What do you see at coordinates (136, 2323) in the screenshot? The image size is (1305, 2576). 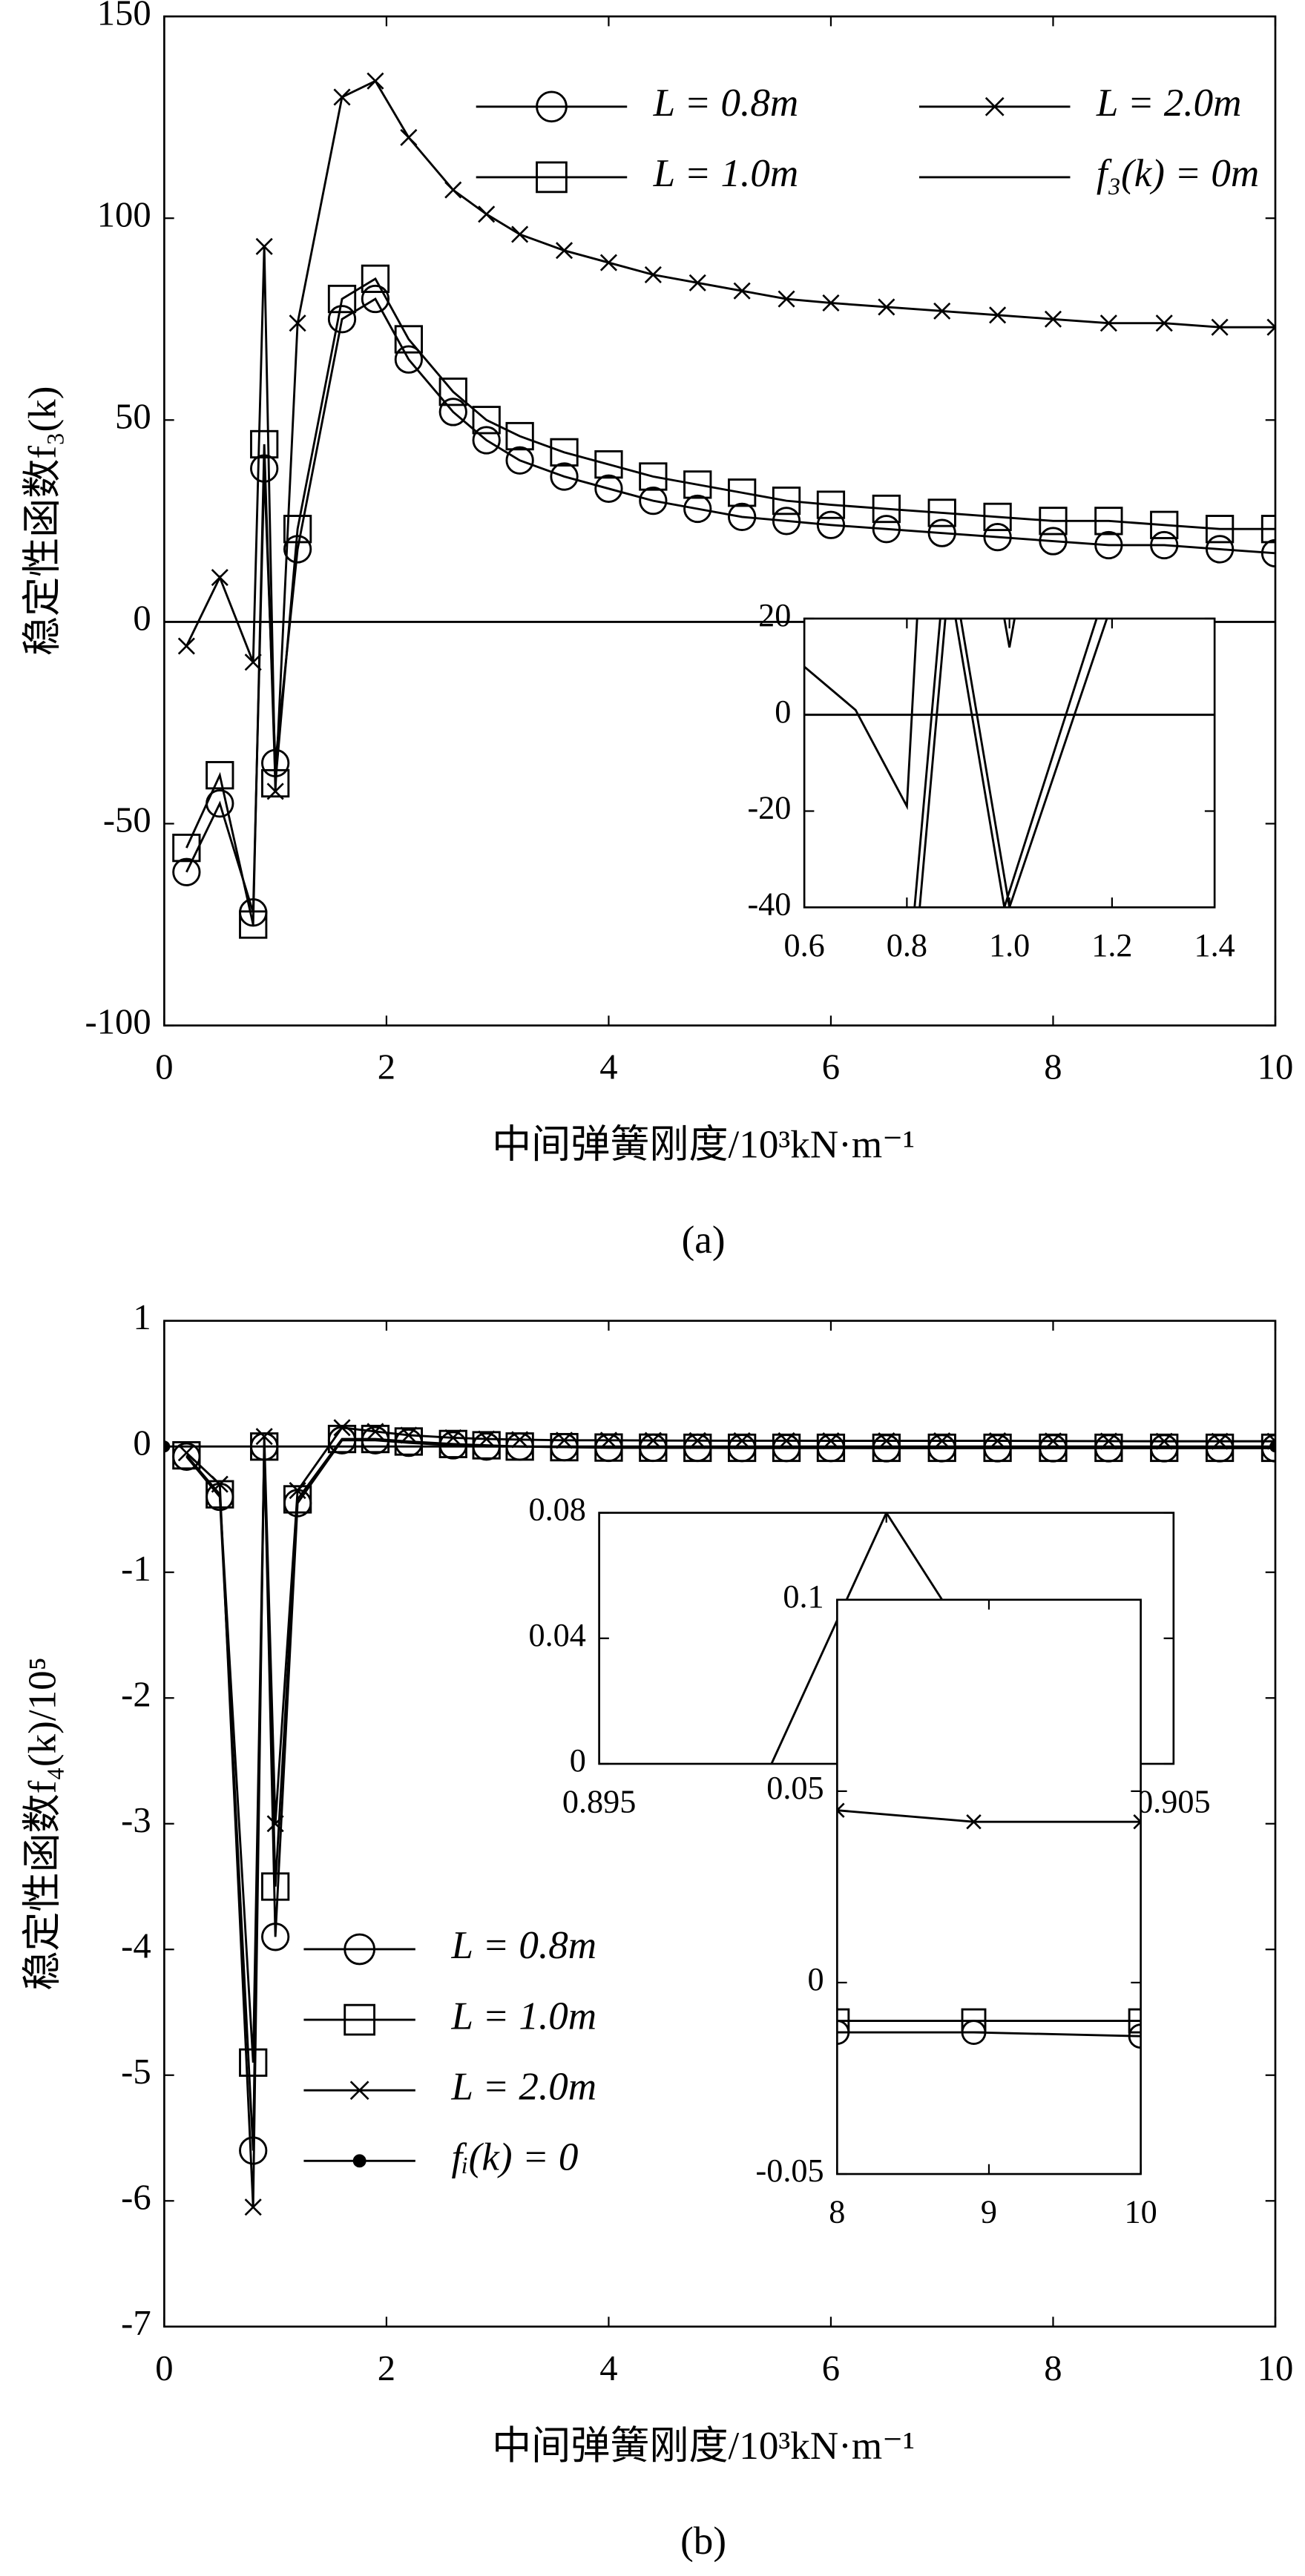 I see `y-tick-label: -7` at bounding box center [136, 2323].